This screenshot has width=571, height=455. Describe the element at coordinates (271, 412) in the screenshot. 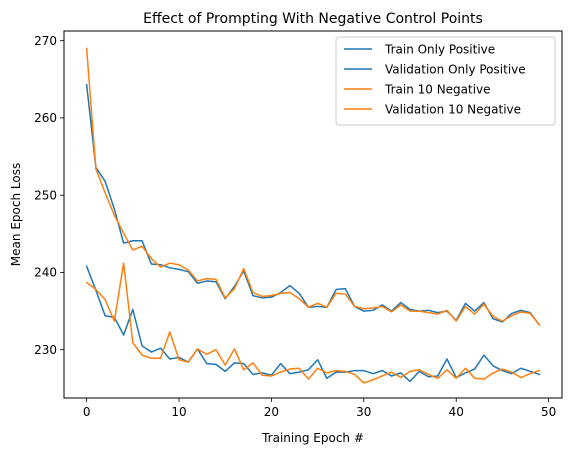

I see `x-tick-label-2: 20` at that location.